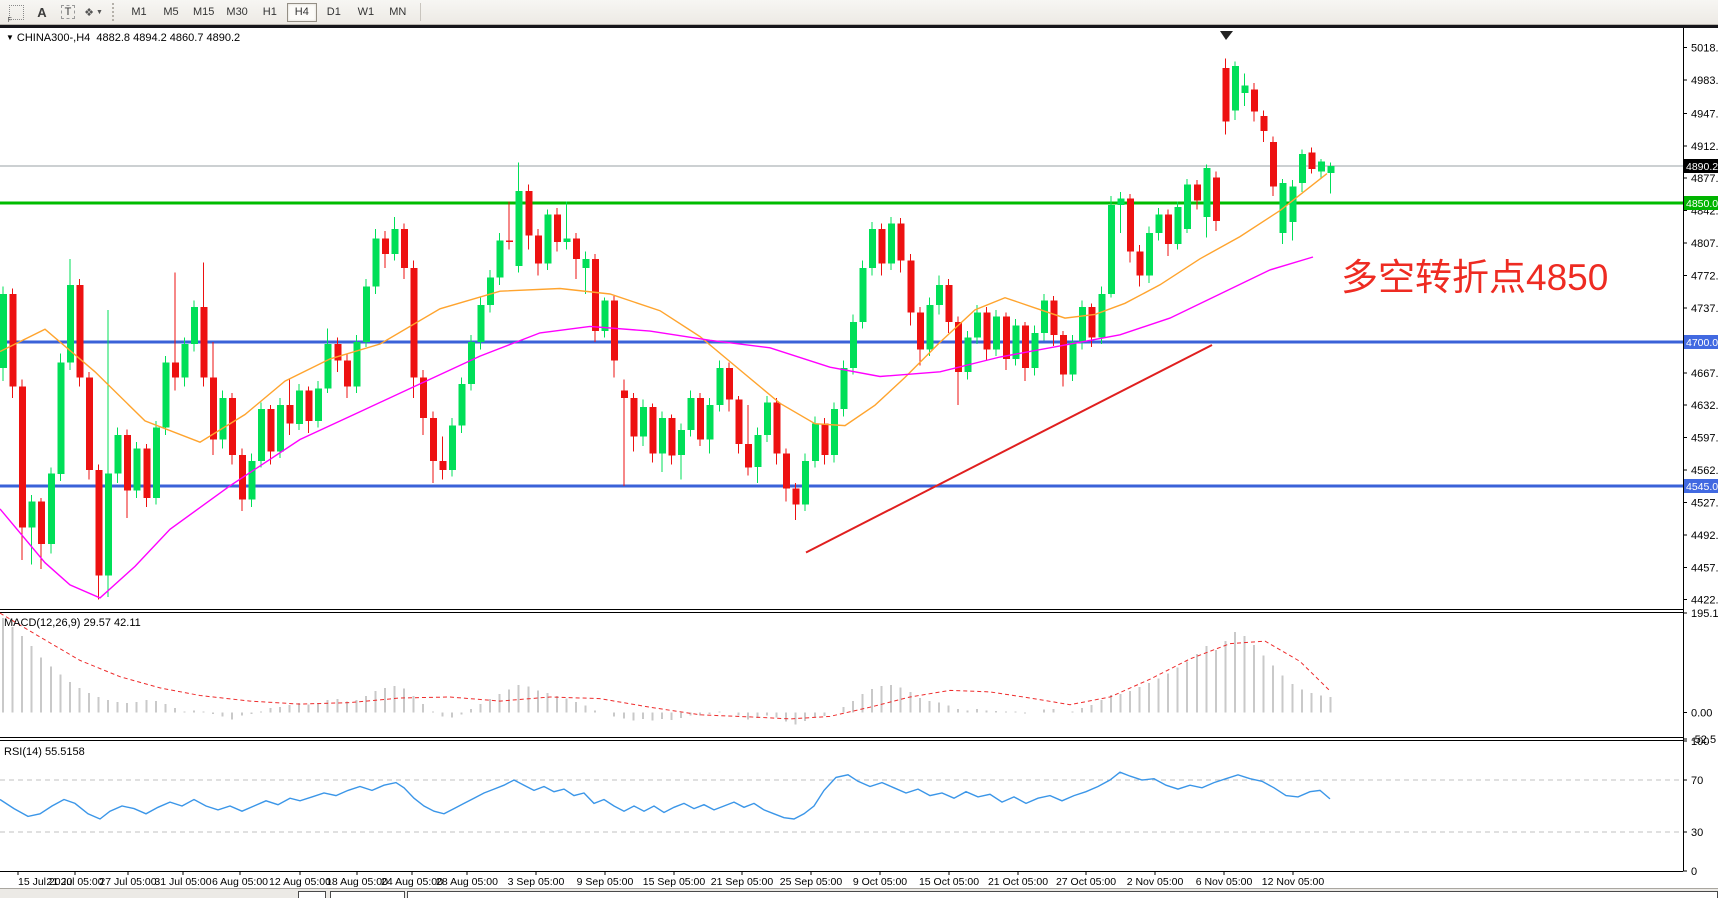  What do you see at coordinates (99, 12) in the screenshot?
I see `chevron-down-icon: ▼` at bounding box center [99, 12].